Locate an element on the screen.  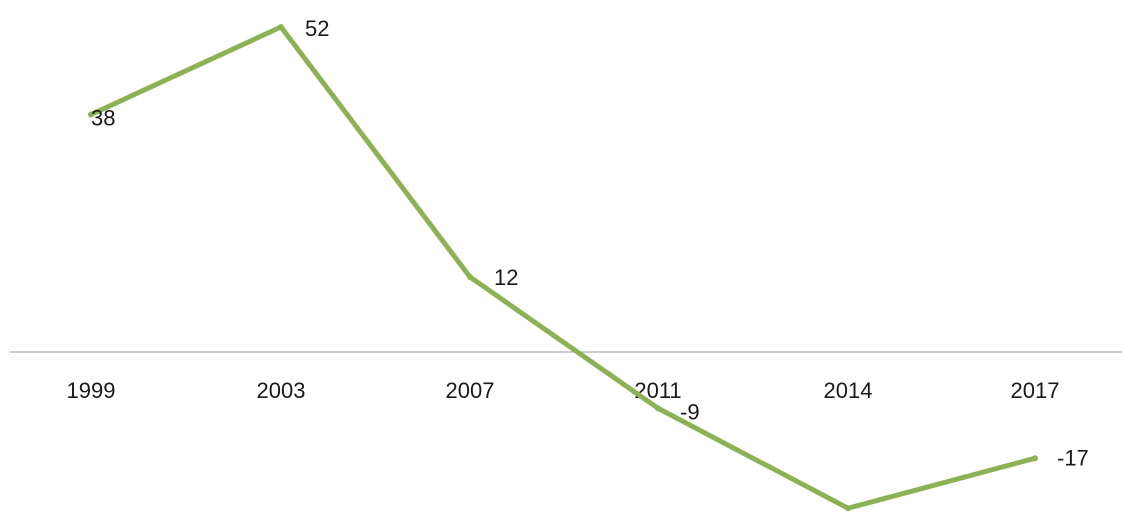
x-tick-label-1999: 1999 is located at coordinates (91, 390).